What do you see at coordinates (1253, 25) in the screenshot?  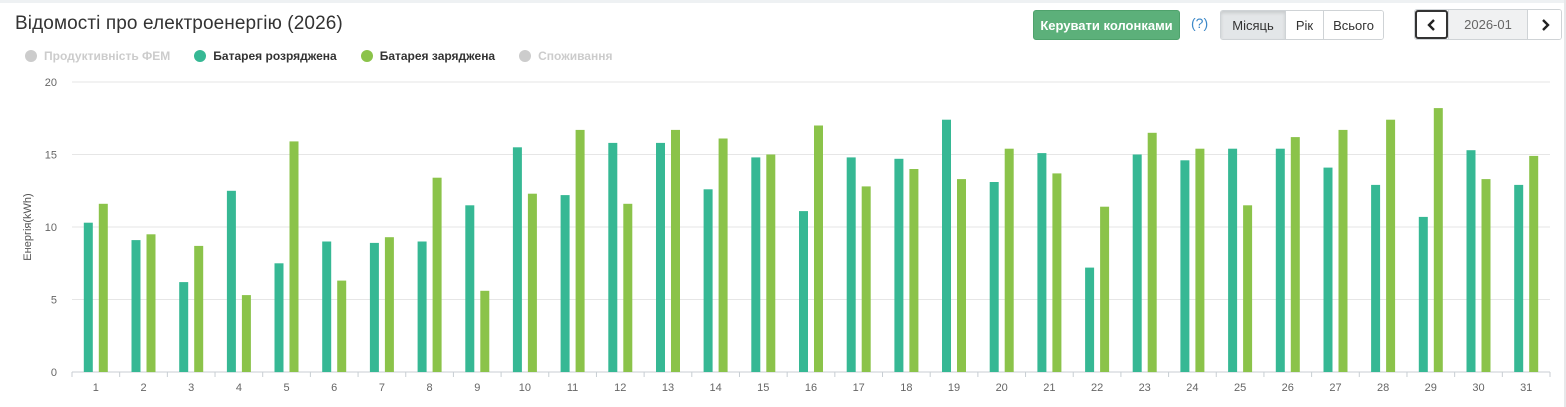 I see `tab-month: Місяць` at bounding box center [1253, 25].